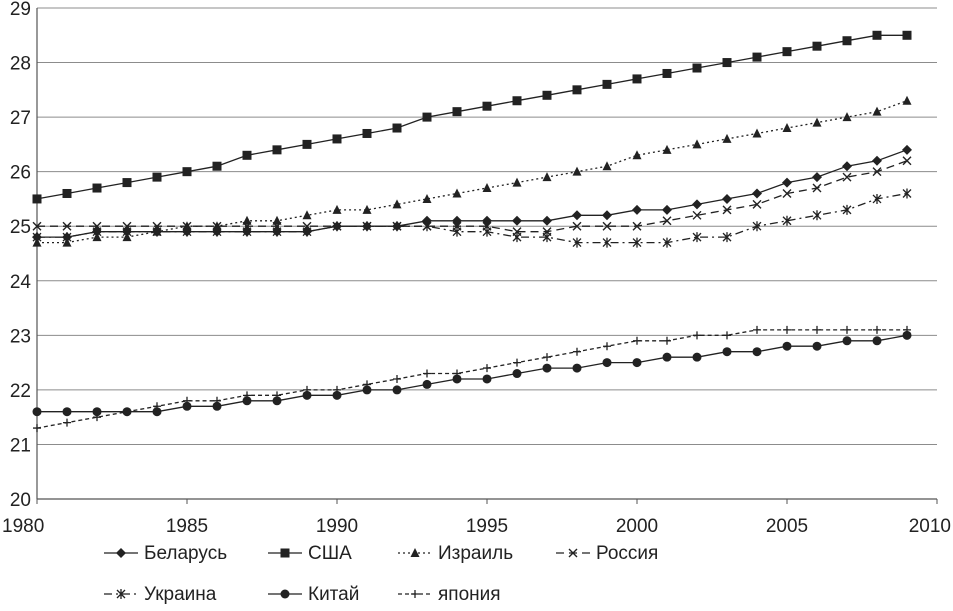 This screenshot has width=953, height=611. What do you see at coordinates (180, 594) in the screenshot?
I see `legend-label: Украина` at bounding box center [180, 594].